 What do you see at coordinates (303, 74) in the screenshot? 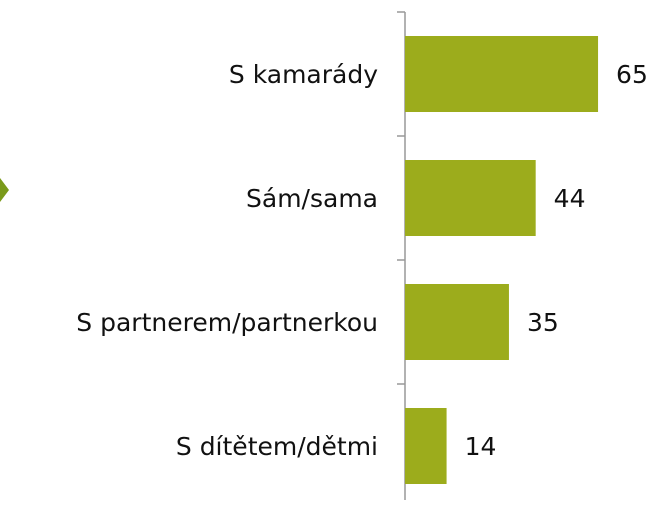
I see `category-label: S kamarády` at bounding box center [303, 74].